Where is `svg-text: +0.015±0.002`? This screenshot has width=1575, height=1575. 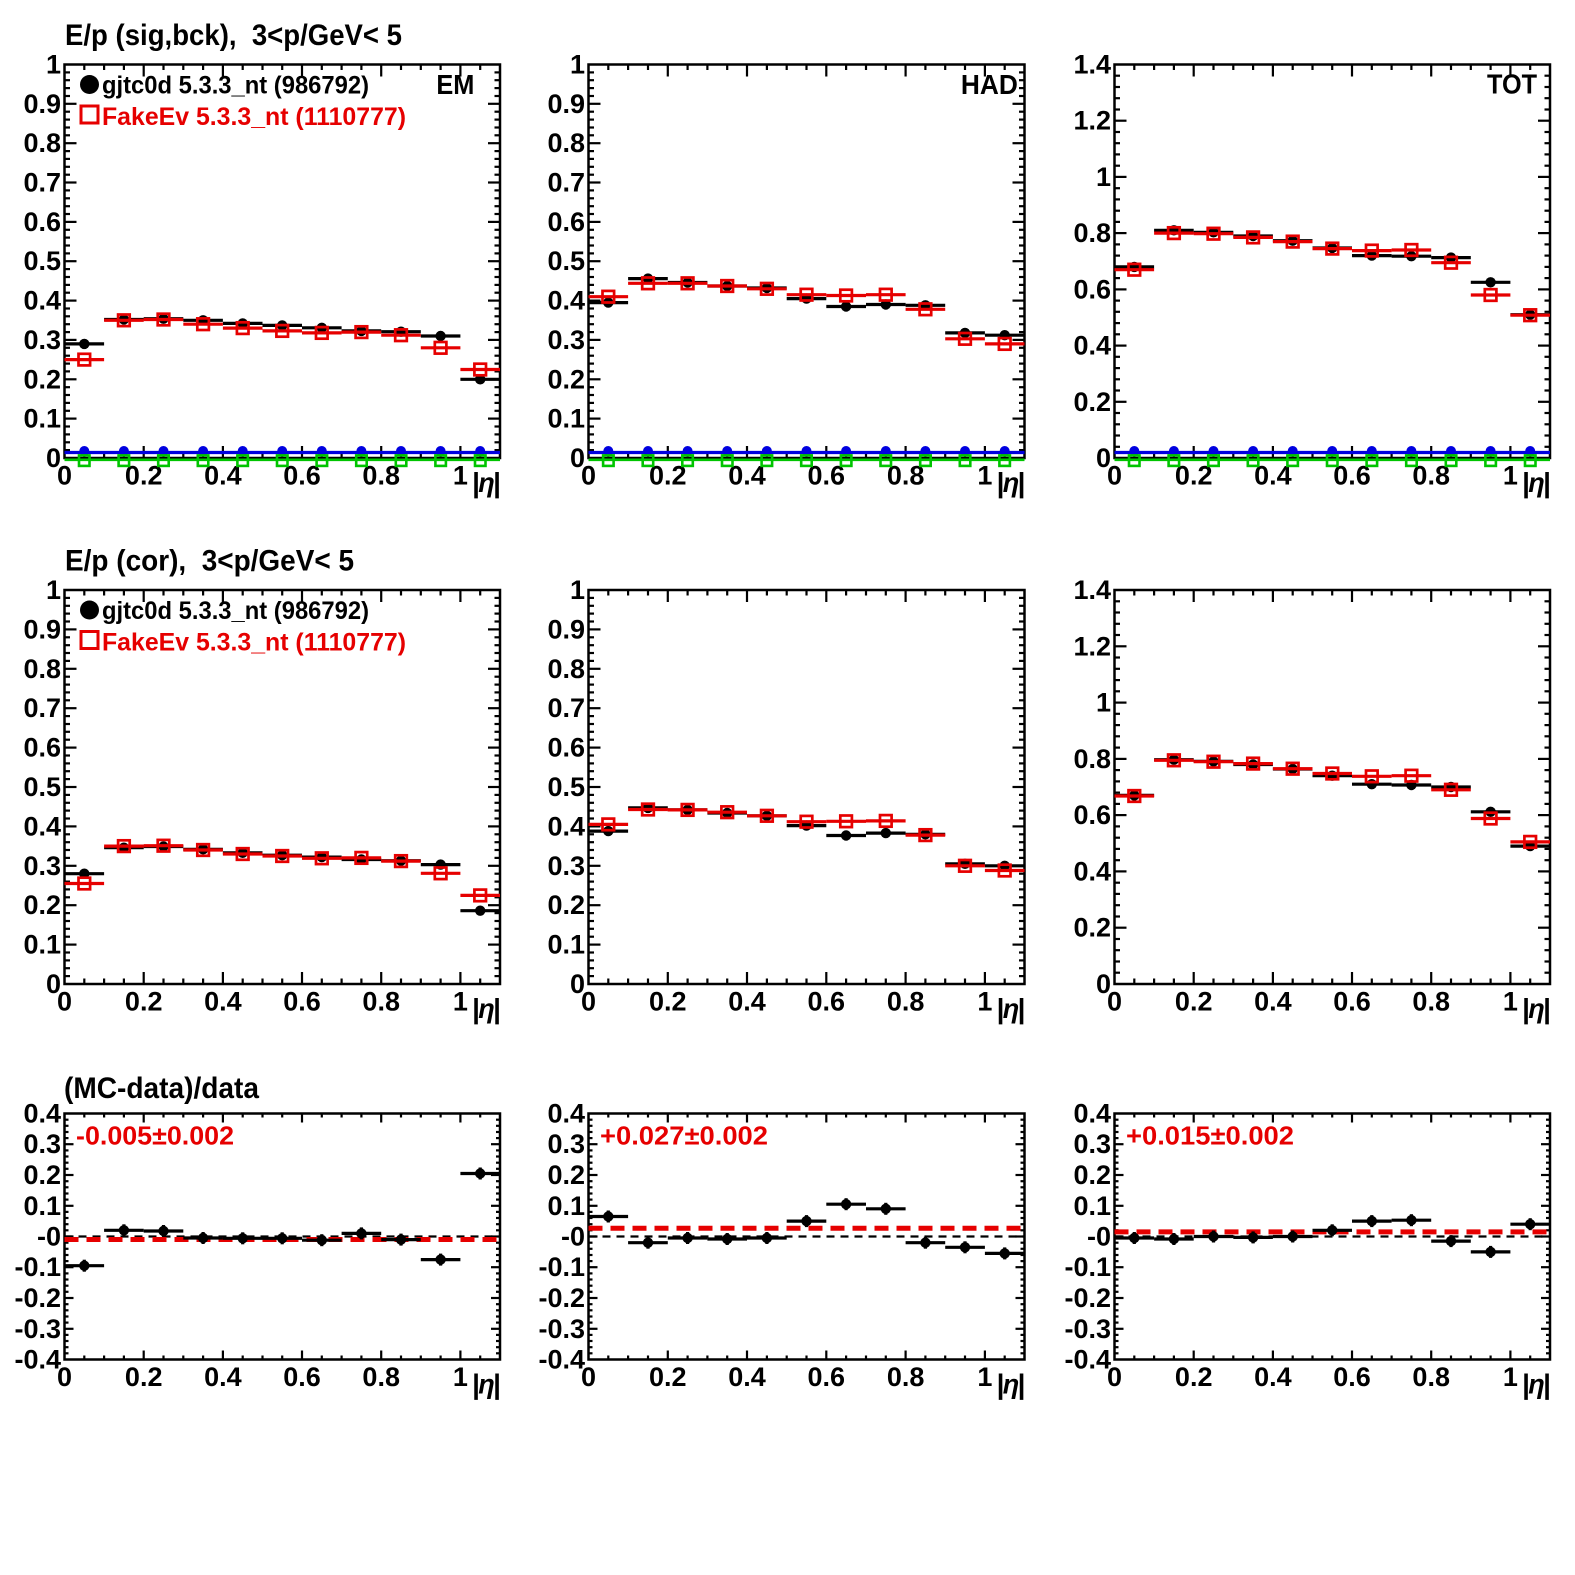 svg-text: +0.015±0.002 is located at coordinates (1210, 1136).